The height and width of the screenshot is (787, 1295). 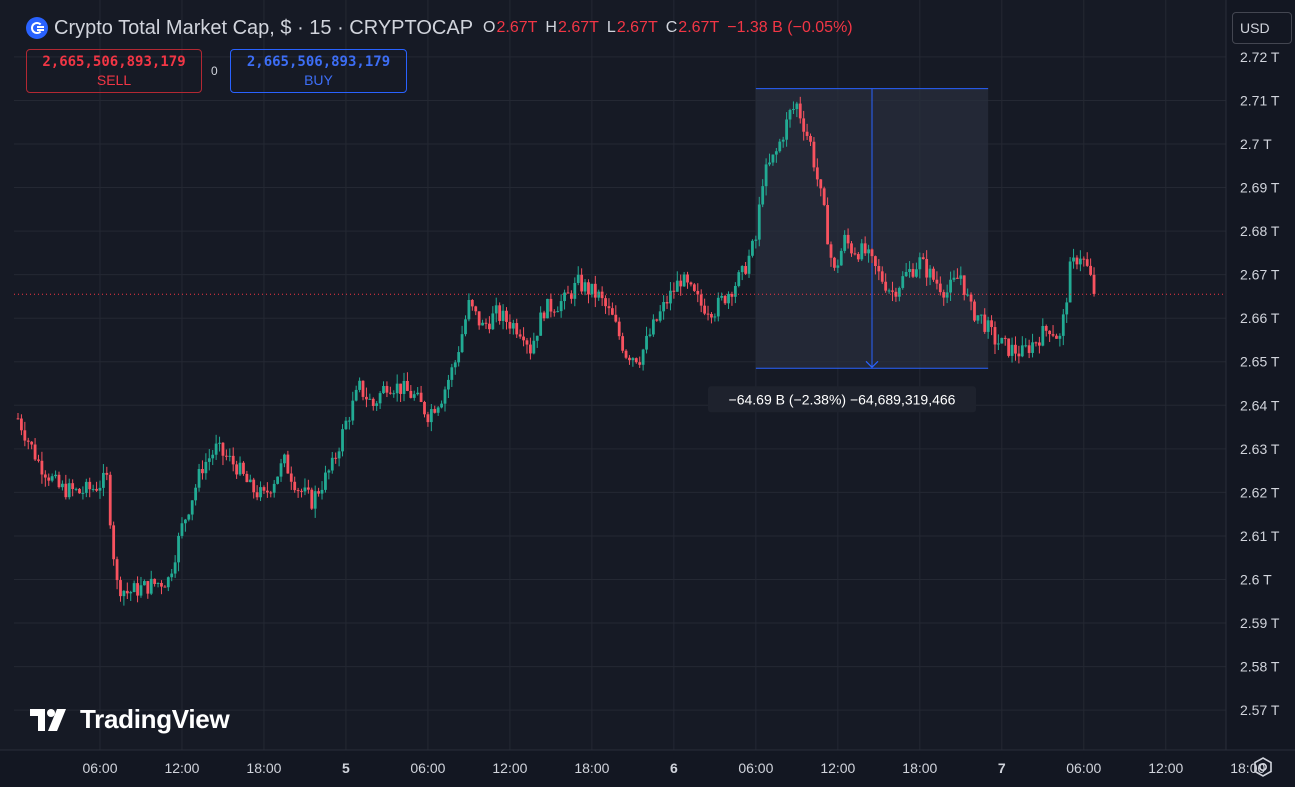 What do you see at coordinates (214, 71) in the screenshot?
I see `spread-value: 0` at bounding box center [214, 71].